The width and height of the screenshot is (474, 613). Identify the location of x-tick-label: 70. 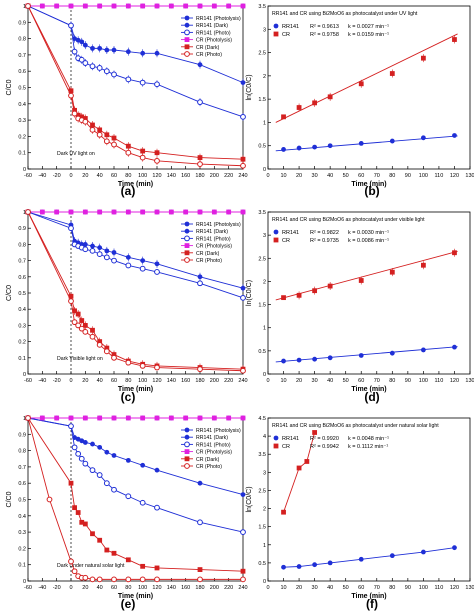
(377, 176).